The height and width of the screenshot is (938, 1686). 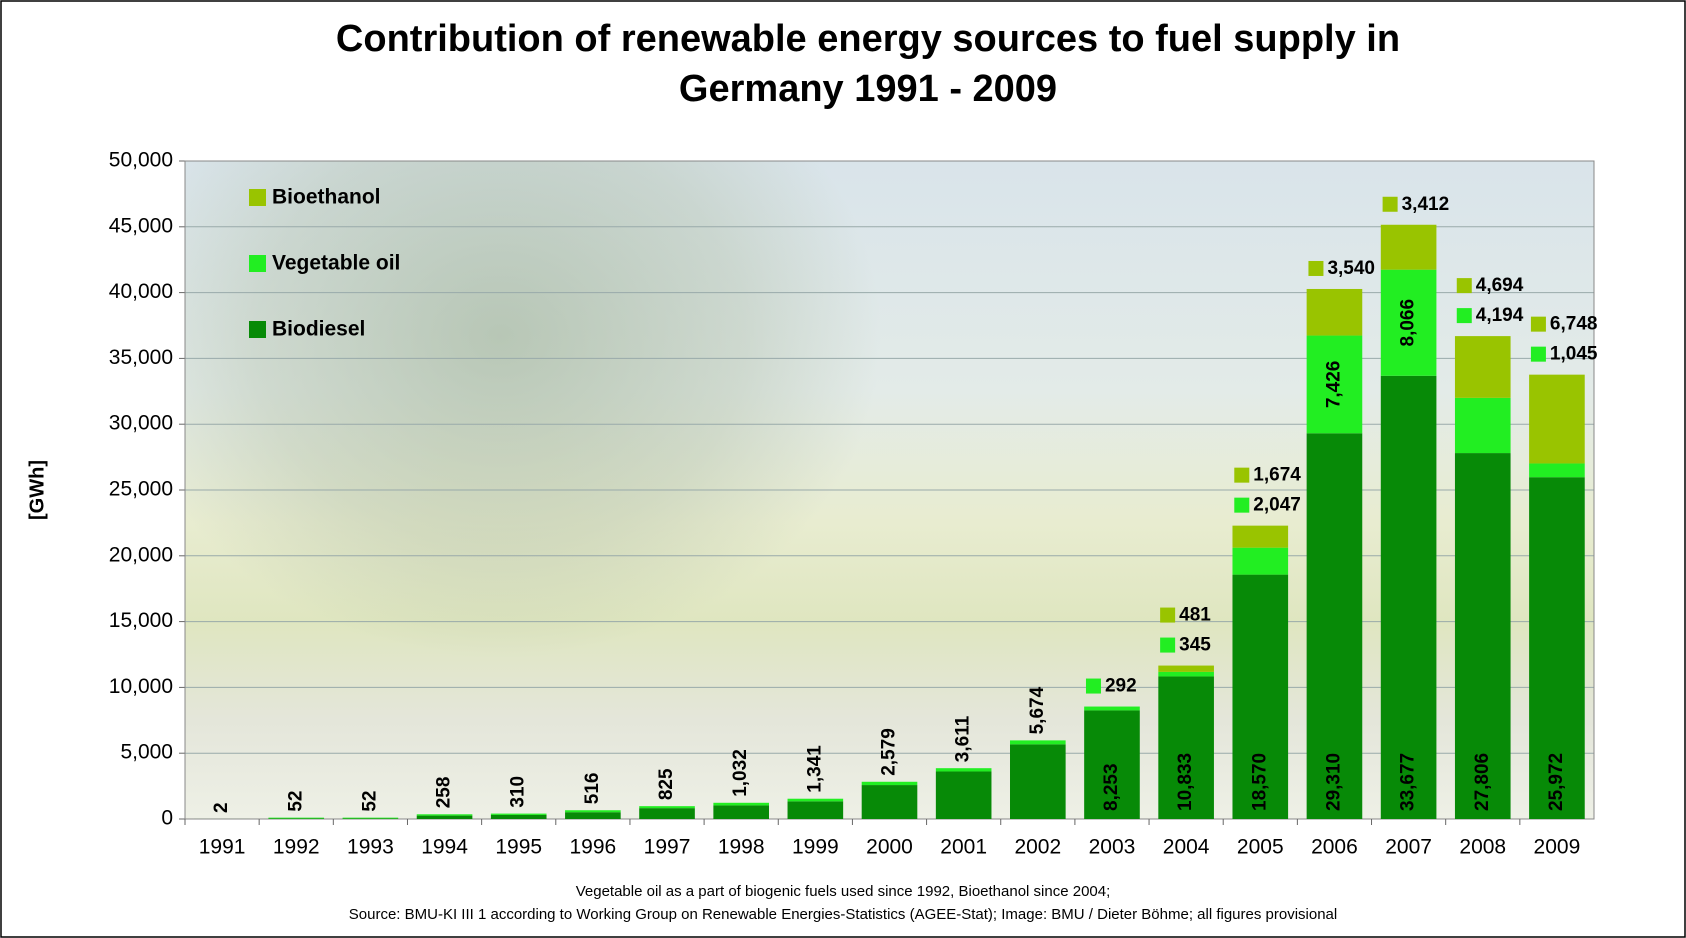 What do you see at coordinates (1186, 847) in the screenshot?
I see `x-tick-label: 2004` at bounding box center [1186, 847].